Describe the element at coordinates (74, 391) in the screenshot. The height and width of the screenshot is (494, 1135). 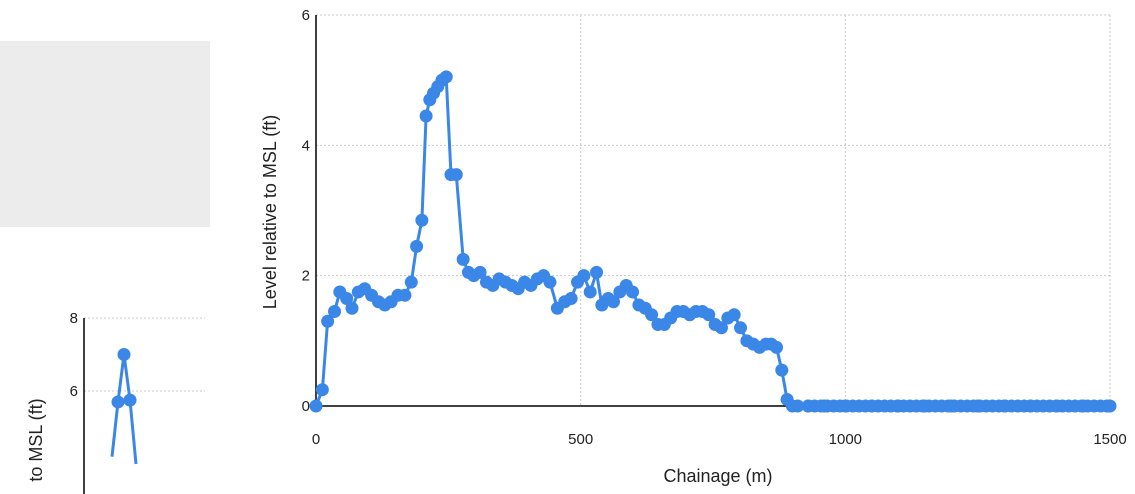
I see `inset-y-tick-label: 6` at that location.